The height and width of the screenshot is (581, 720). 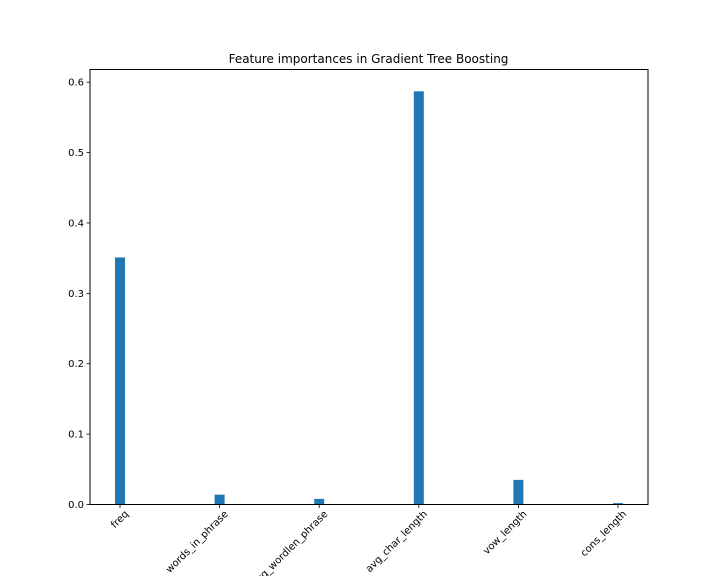 I want to click on y-axis: 0.0 0.1 0.2 0.3 0.4 0.5 0.6, so click(x=79, y=294).